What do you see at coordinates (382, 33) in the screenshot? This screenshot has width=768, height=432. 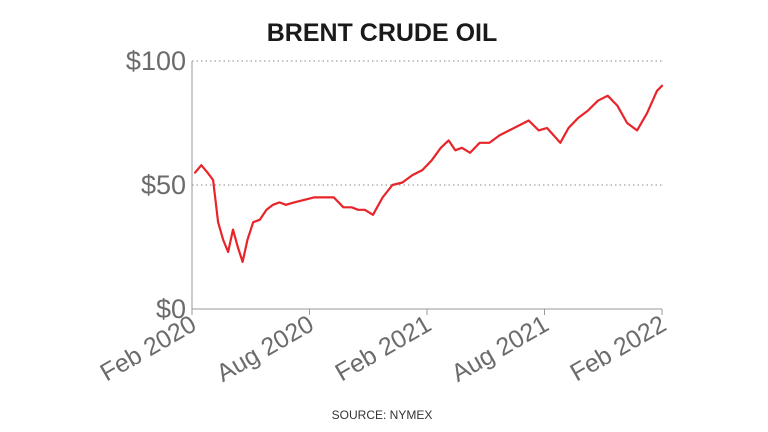 I see `chart-title: BRENT CRUDE OIL` at bounding box center [382, 33].